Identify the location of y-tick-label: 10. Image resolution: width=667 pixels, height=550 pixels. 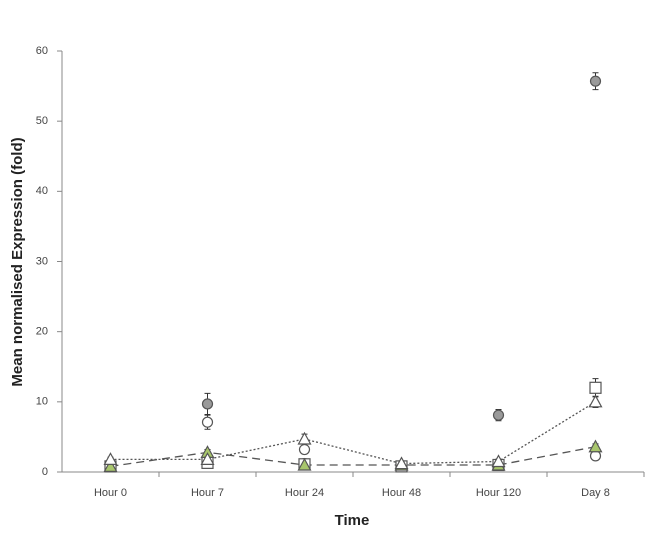
(42, 402).